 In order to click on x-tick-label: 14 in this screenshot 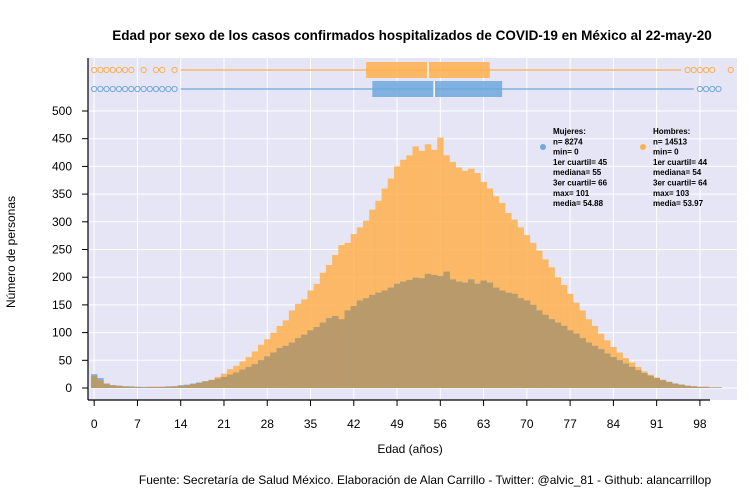, I will do `click(181, 424)`.